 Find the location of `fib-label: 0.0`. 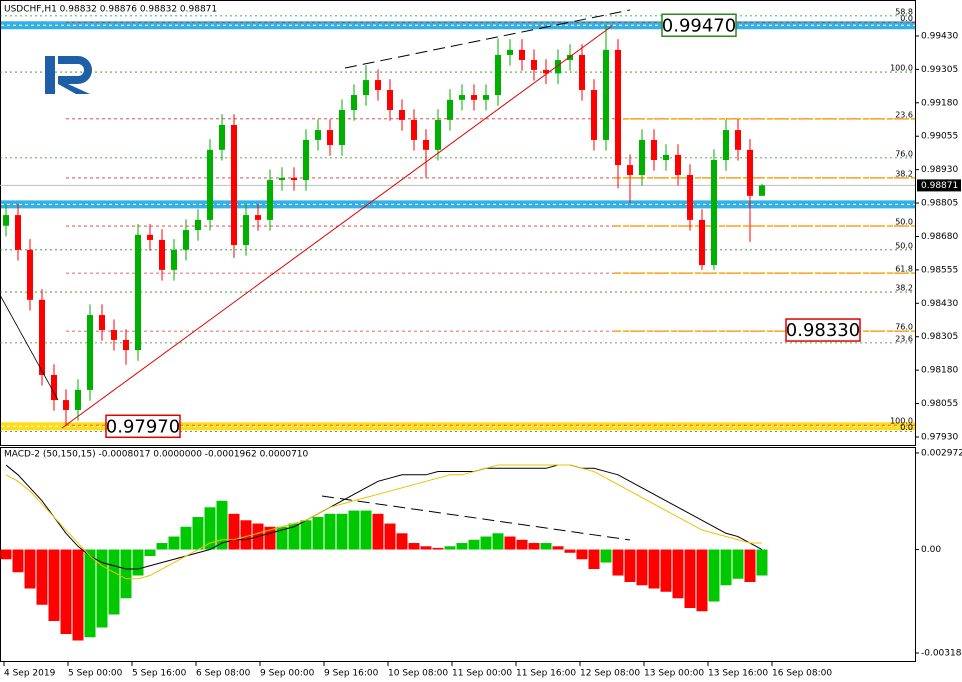

fib-label: 0.0 is located at coordinates (906, 18).